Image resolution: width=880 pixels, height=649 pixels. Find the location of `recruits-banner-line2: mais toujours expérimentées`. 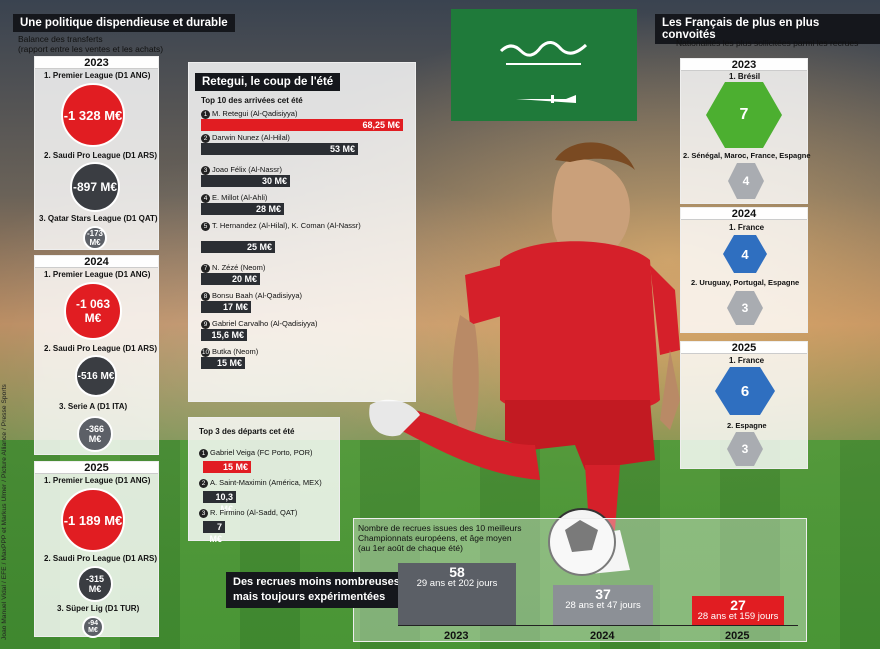

recruits-banner-line2: mais toujours expérimentées is located at coordinates (309, 597).